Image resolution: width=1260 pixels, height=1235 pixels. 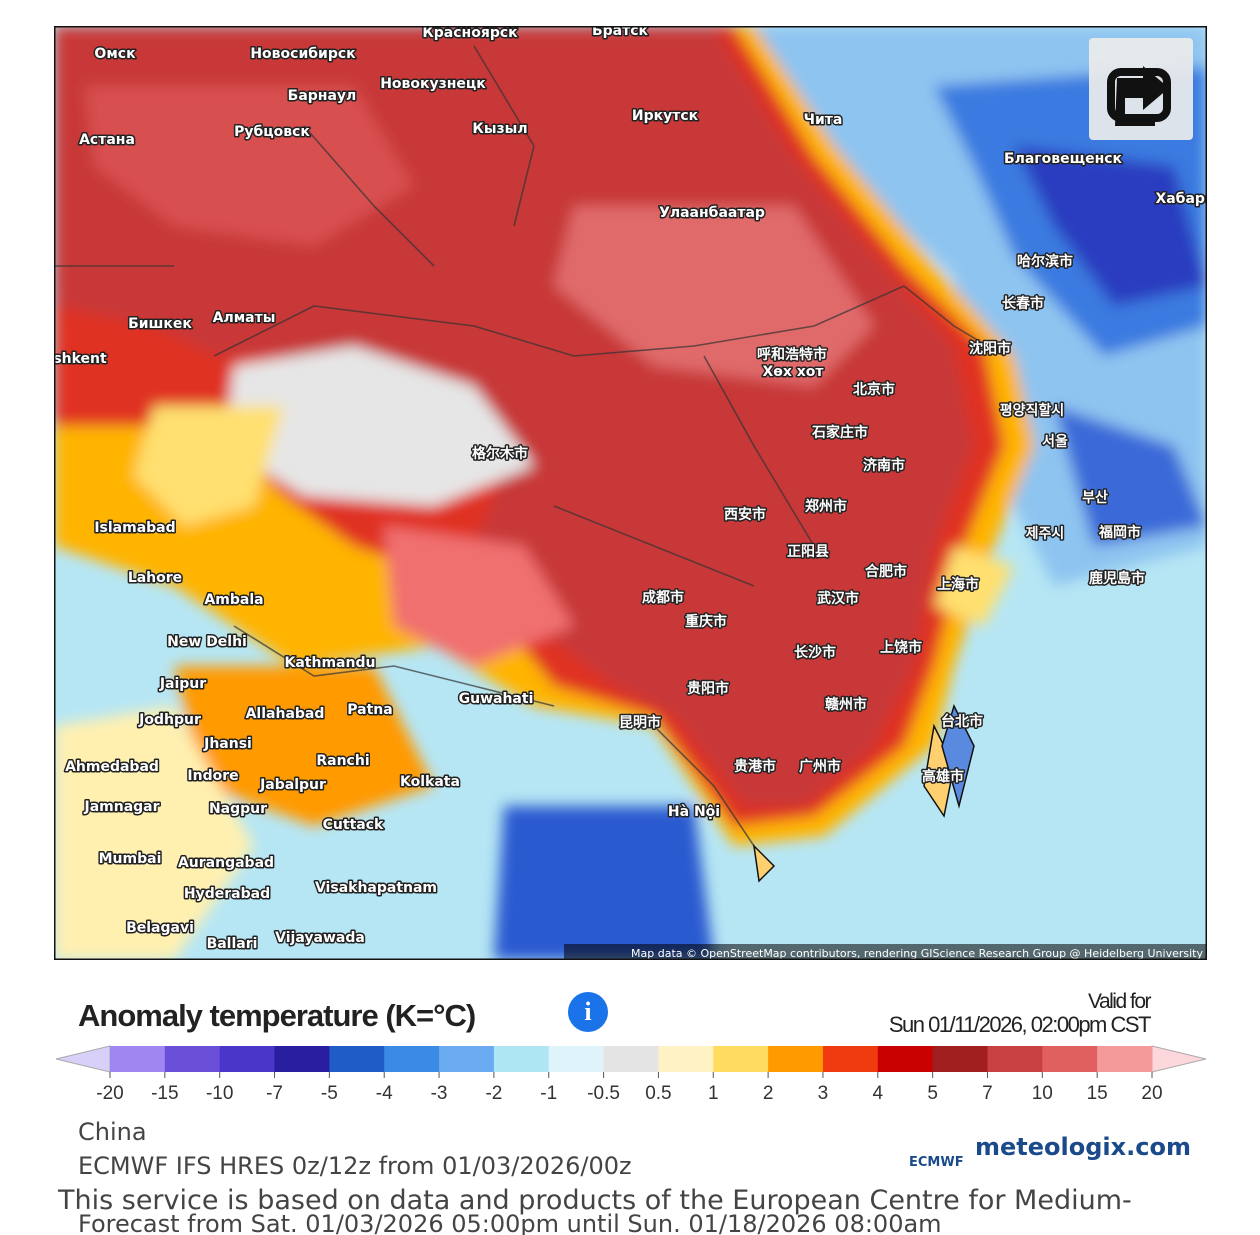 What do you see at coordinates (322, 96) in the screenshot?
I see `city-label: Барнаул` at bounding box center [322, 96].